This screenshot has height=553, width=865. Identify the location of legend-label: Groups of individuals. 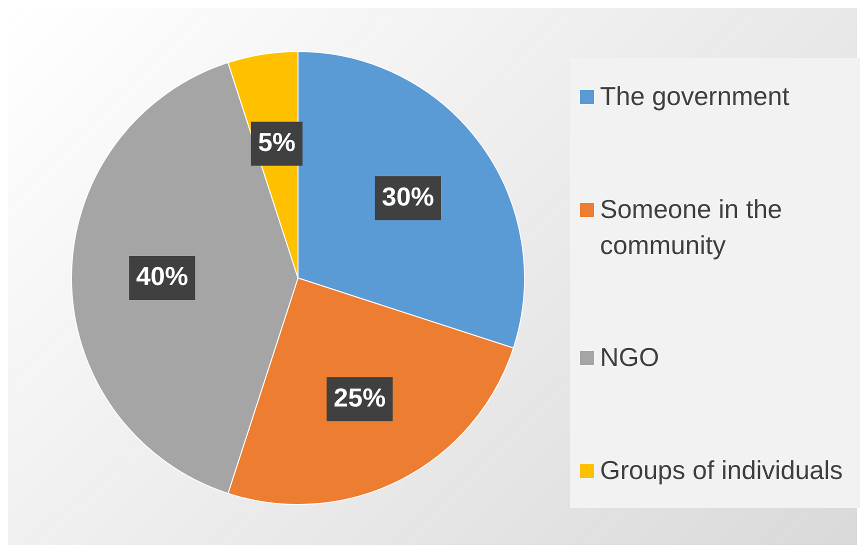
(721, 470).